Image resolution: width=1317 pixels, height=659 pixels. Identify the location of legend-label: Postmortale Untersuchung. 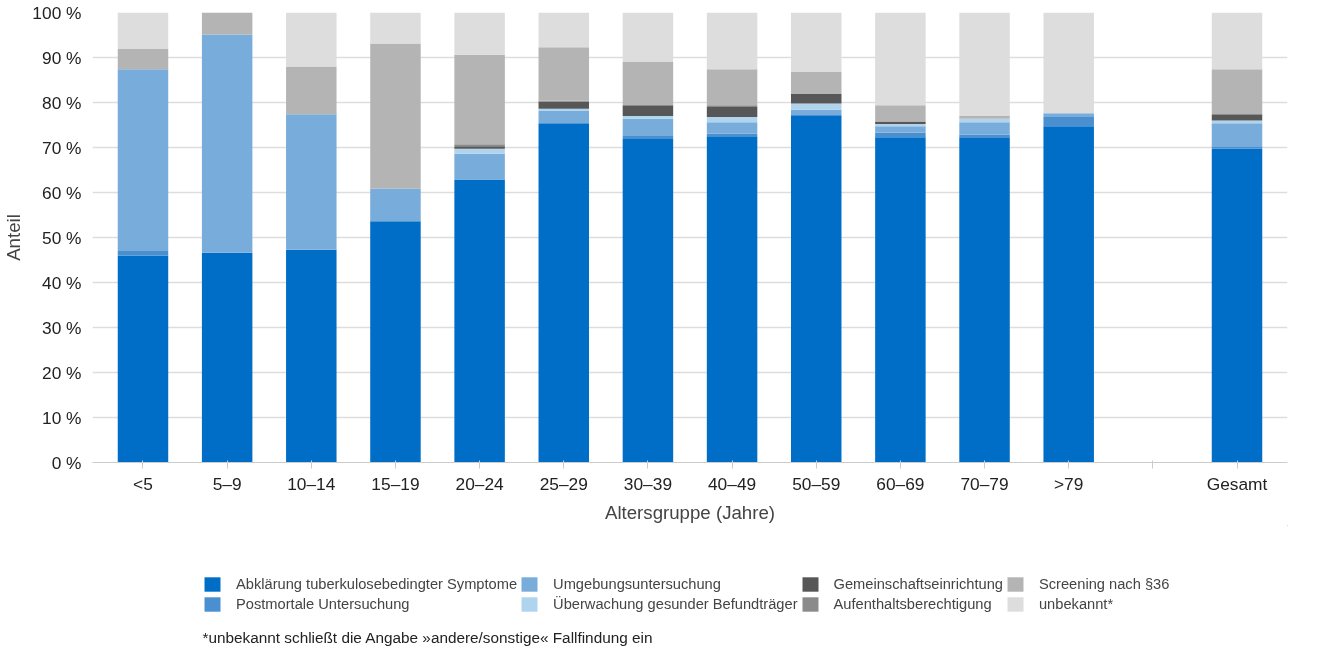
(323, 604).